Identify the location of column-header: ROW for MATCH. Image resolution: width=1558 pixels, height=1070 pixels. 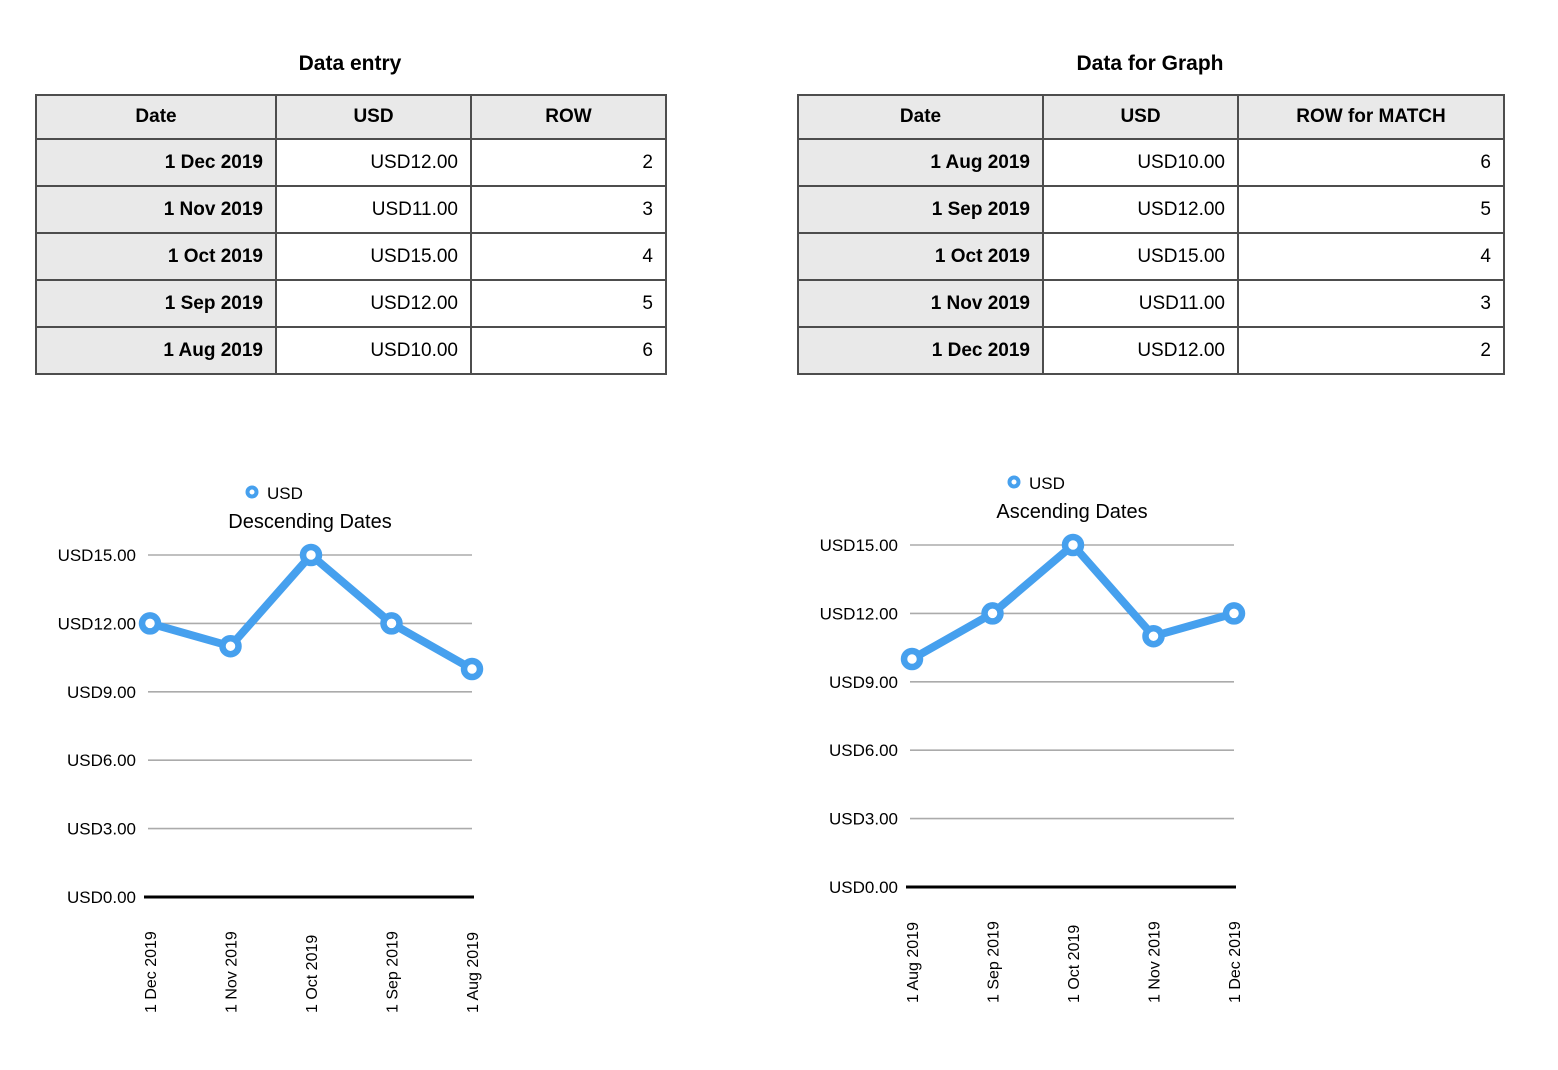
(1371, 117).